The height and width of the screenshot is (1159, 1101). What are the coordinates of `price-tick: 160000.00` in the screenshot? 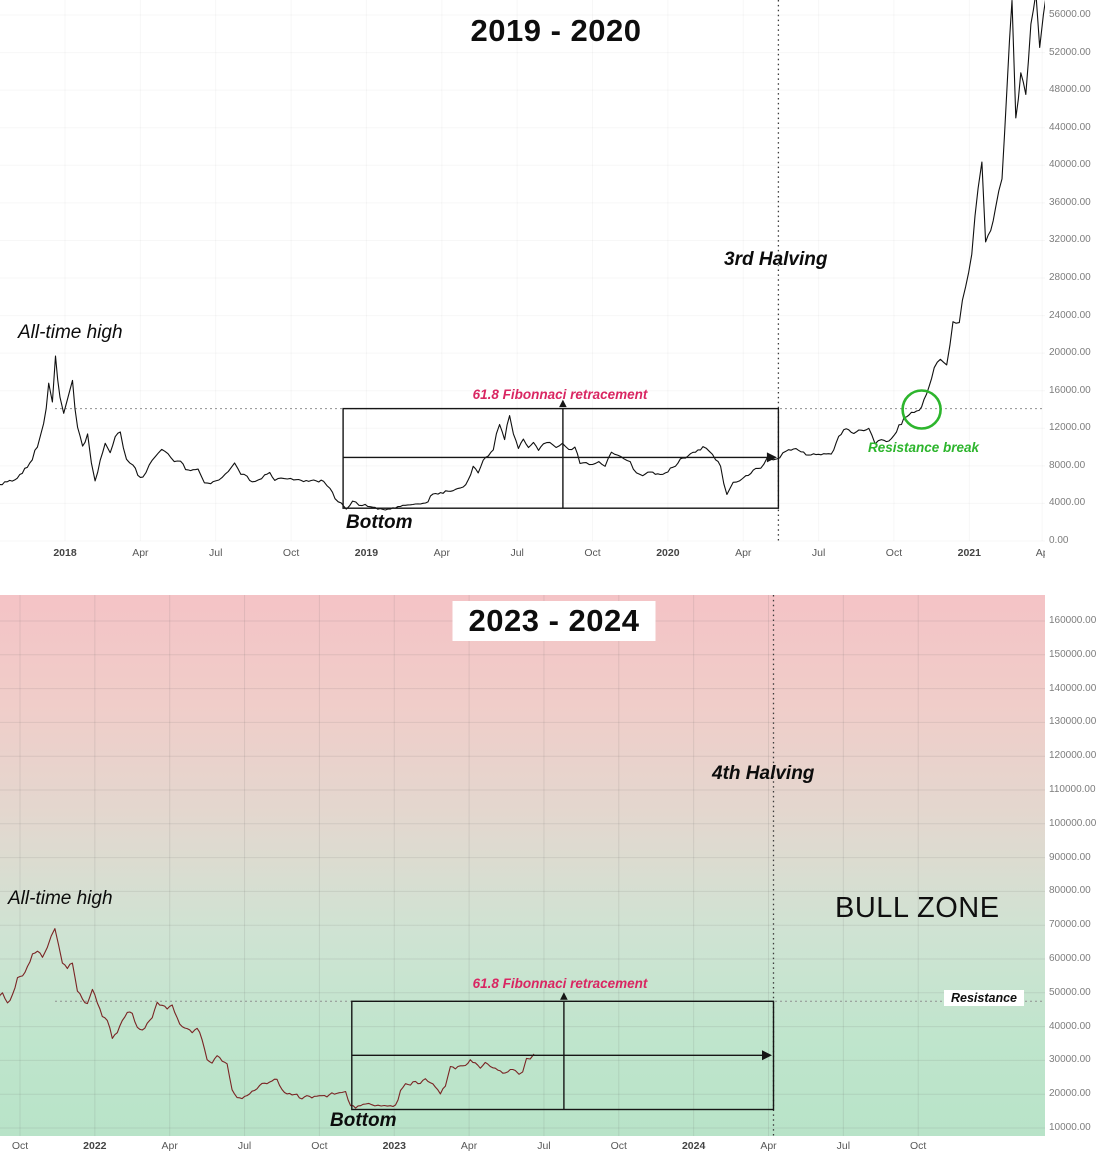 It's located at (1073, 620).